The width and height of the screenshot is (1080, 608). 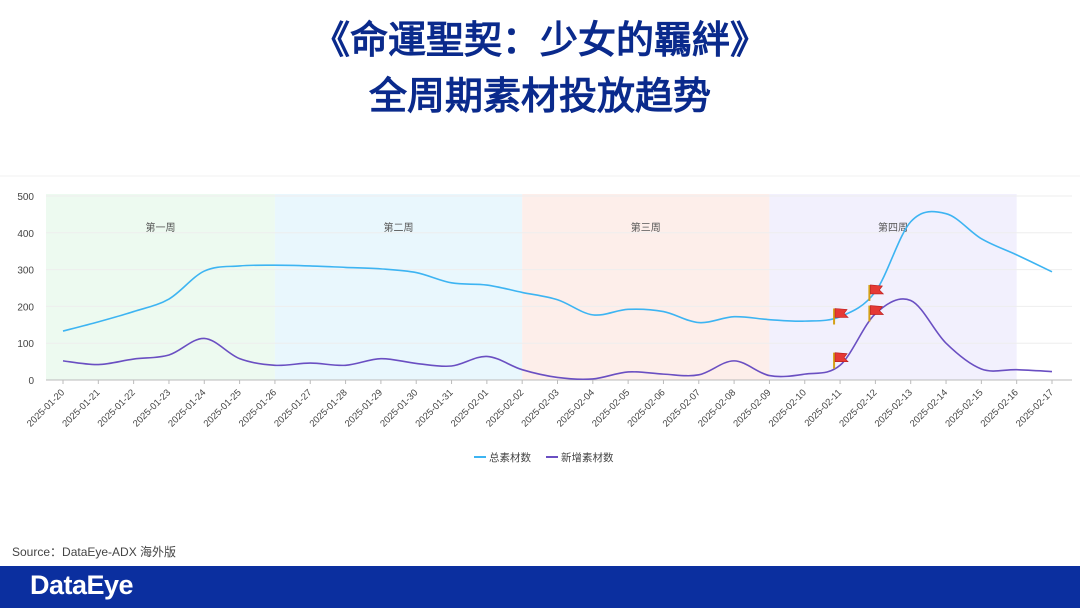 I want to click on y-tick-label: 200, so click(x=25, y=307).